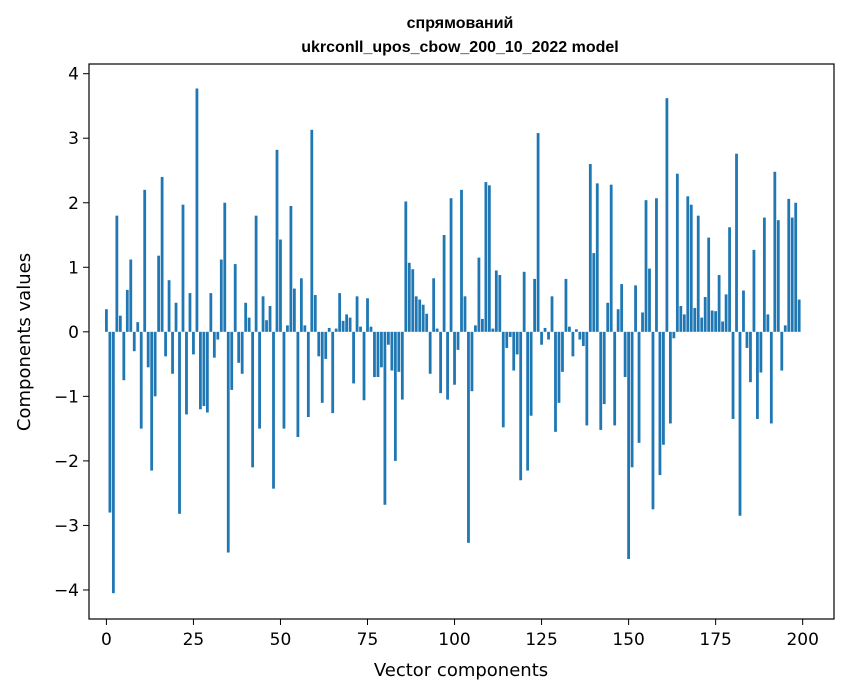  I want to click on x-tick-label-0: 0, so click(106, 640).